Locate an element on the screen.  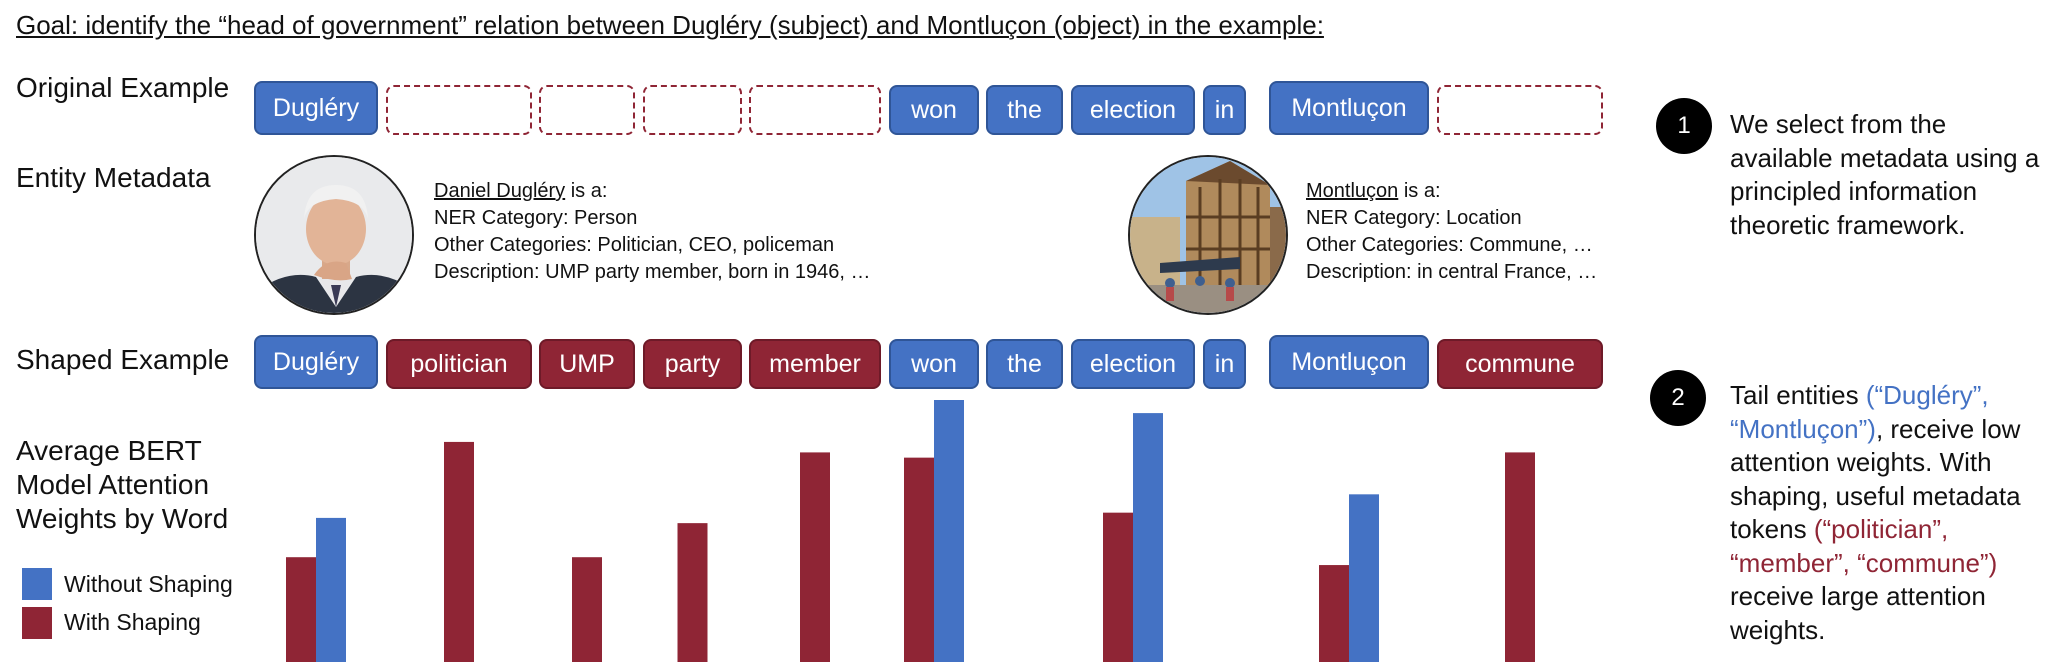
person-is-a: is a: is located at coordinates (586, 191).